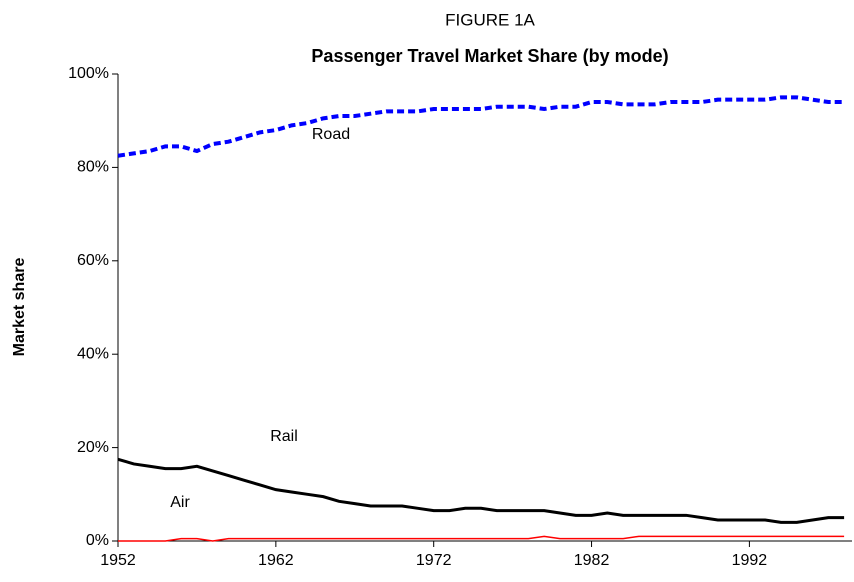  What do you see at coordinates (93, 260) in the screenshot?
I see `y-tick-label: 60%` at bounding box center [93, 260].